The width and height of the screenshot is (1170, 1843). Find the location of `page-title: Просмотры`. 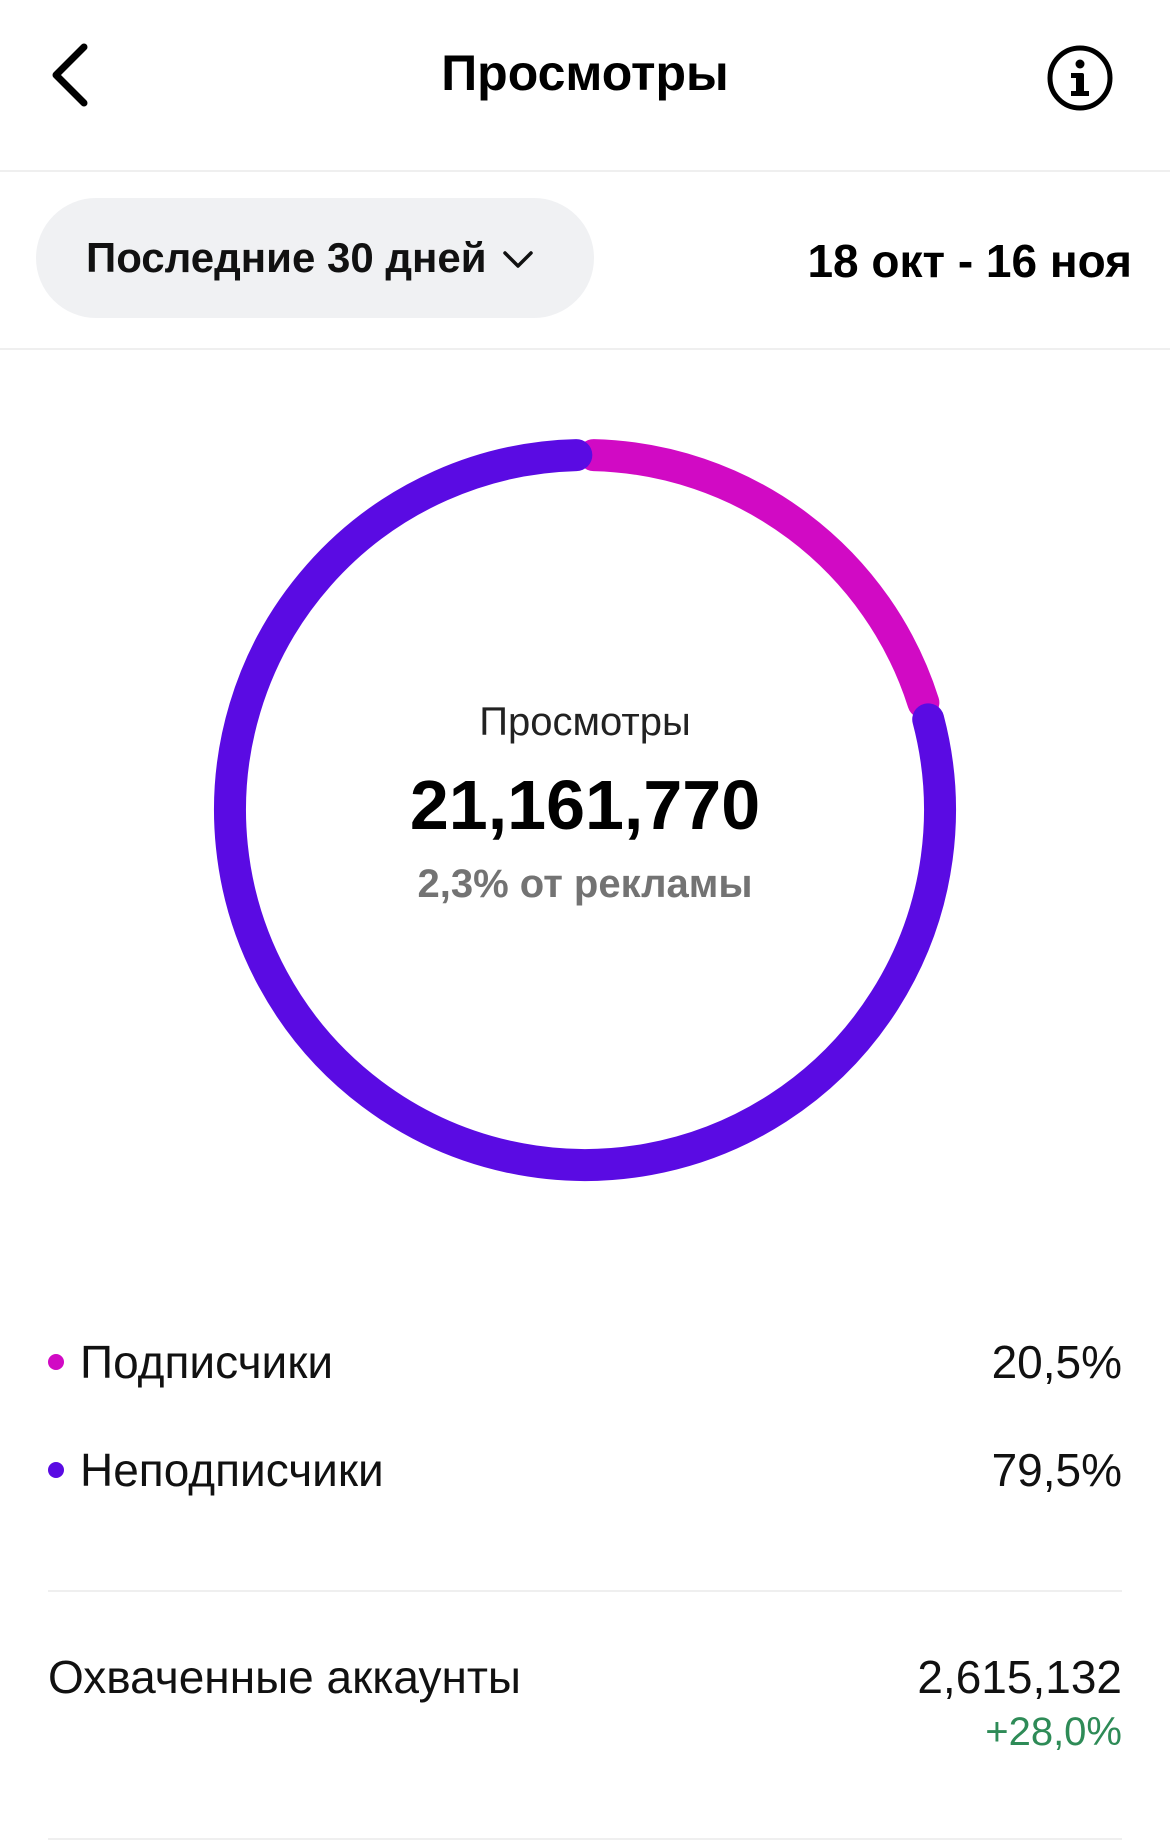

page-title: Просмотры is located at coordinates (585, 73).